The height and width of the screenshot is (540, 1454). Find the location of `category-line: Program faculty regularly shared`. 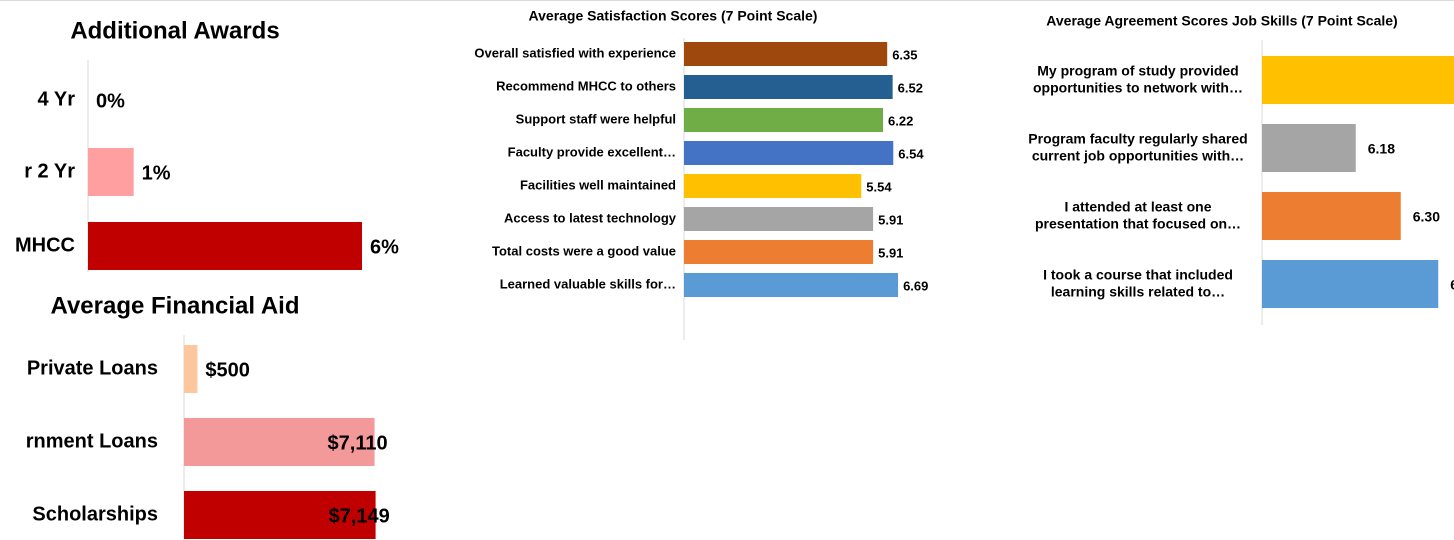

category-line: Program faculty regularly shared is located at coordinates (1137, 138).